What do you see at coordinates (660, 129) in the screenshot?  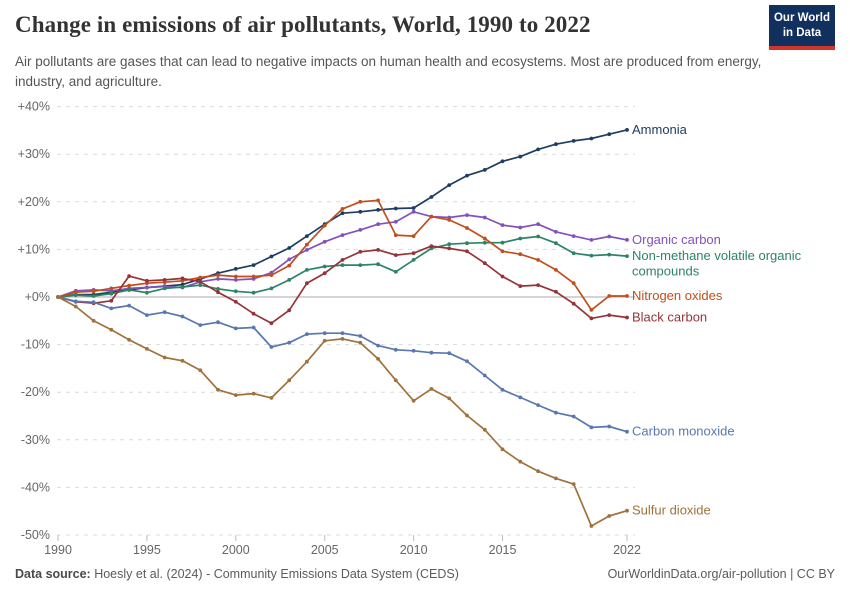 I see `series-label-ammonia: Ammonia` at bounding box center [660, 129].